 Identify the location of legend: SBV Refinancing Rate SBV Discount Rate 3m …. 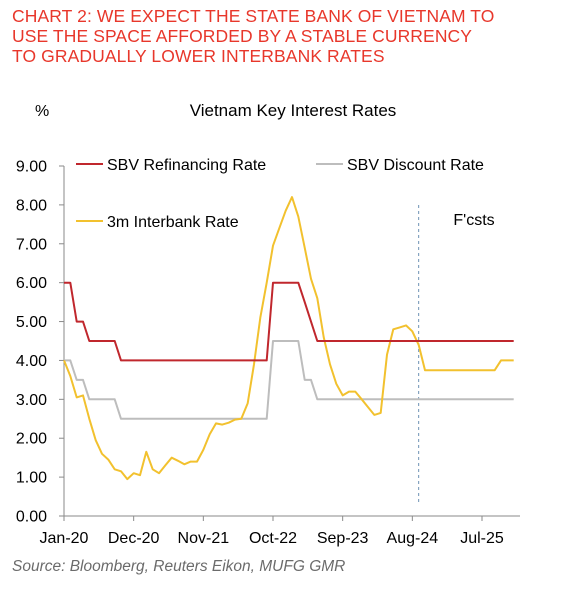
(280, 194).